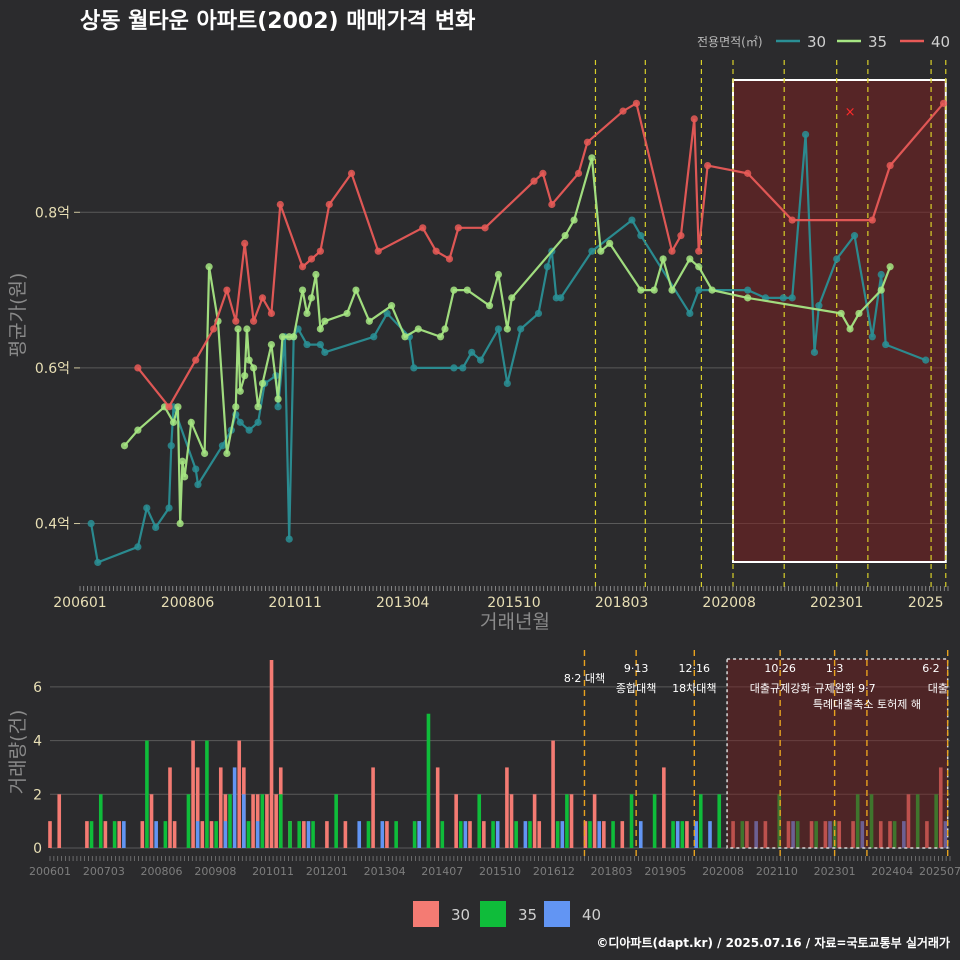  Describe the element at coordinates (867, 688) in the screenshot. I see `policy-date-label: 9·7` at that location.